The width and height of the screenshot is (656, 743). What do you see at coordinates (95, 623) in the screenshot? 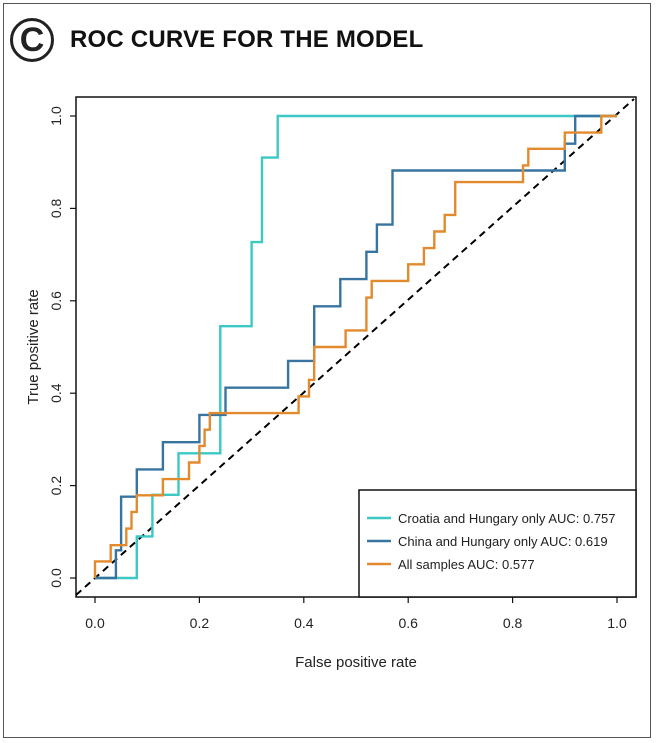
I see `x-tick-label: 0.0` at bounding box center [95, 623].